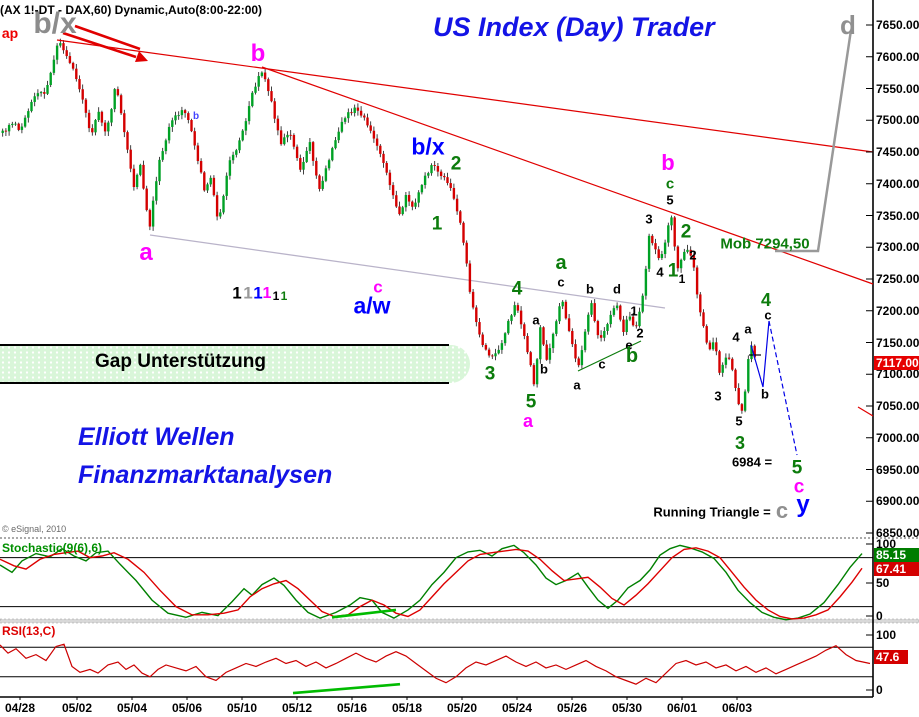  Describe the element at coordinates (224, 383) in the screenshot. I see `gap-band-bottom-line` at that location.